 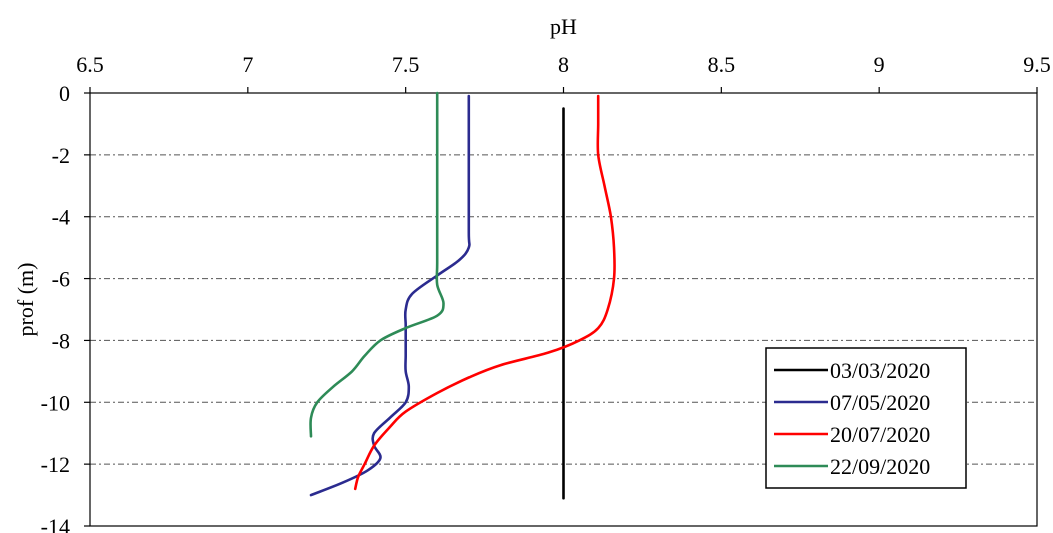 What do you see at coordinates (247, 64) in the screenshot?
I see `x-tick-label: 7` at bounding box center [247, 64].